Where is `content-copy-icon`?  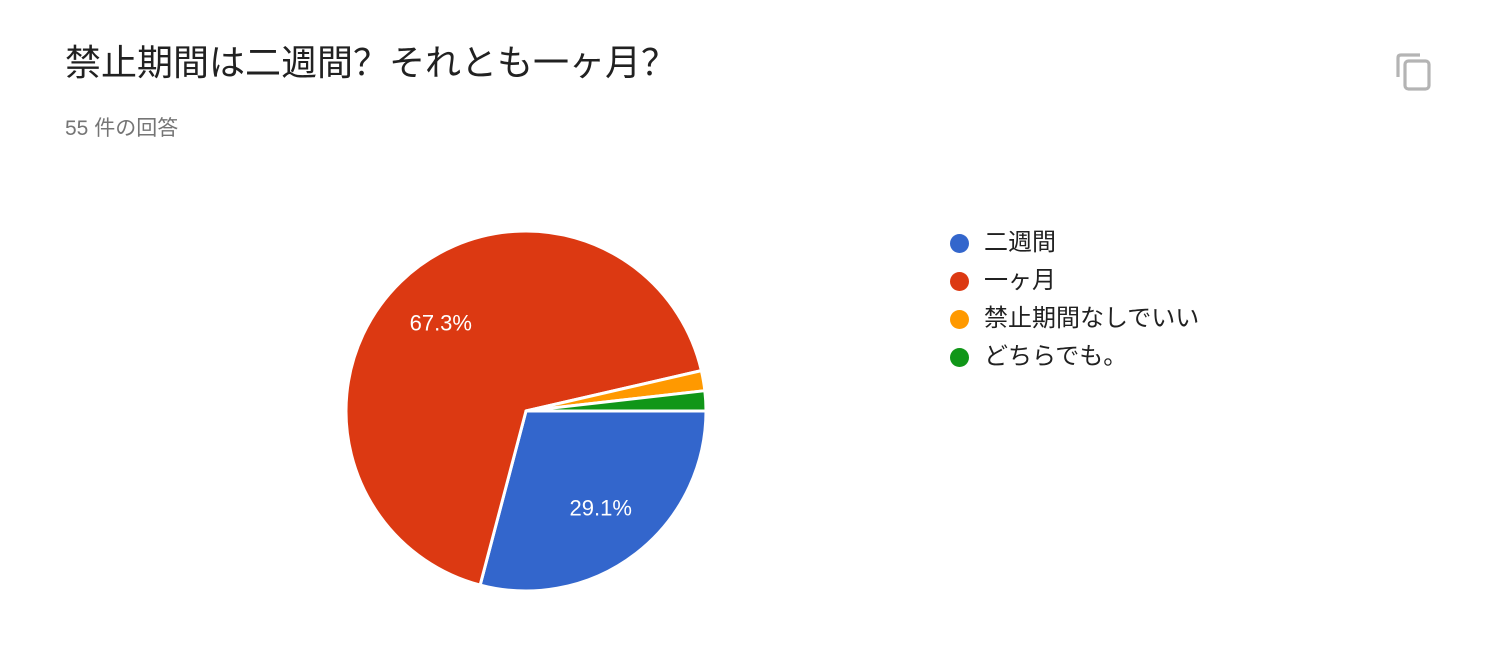
content-copy-icon is located at coordinates (1413, 72).